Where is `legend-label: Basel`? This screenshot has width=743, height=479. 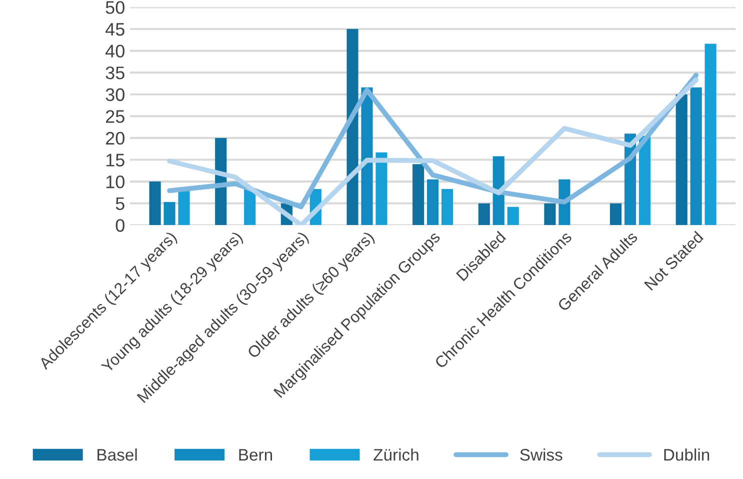 legend-label: Basel is located at coordinates (117, 454).